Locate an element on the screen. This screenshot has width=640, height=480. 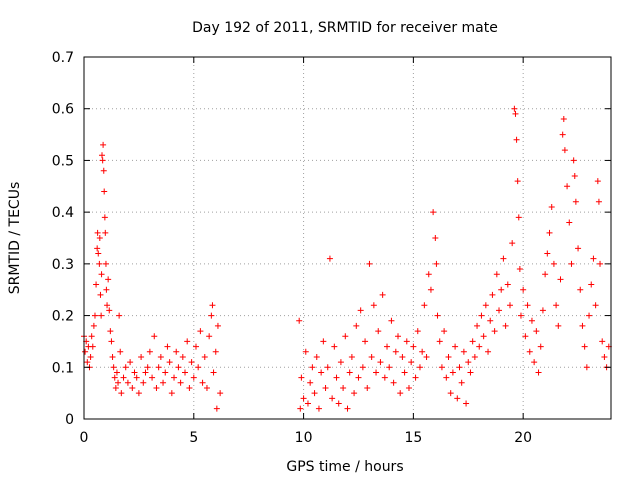
x-tick-label: 0 is located at coordinates (84, 438).